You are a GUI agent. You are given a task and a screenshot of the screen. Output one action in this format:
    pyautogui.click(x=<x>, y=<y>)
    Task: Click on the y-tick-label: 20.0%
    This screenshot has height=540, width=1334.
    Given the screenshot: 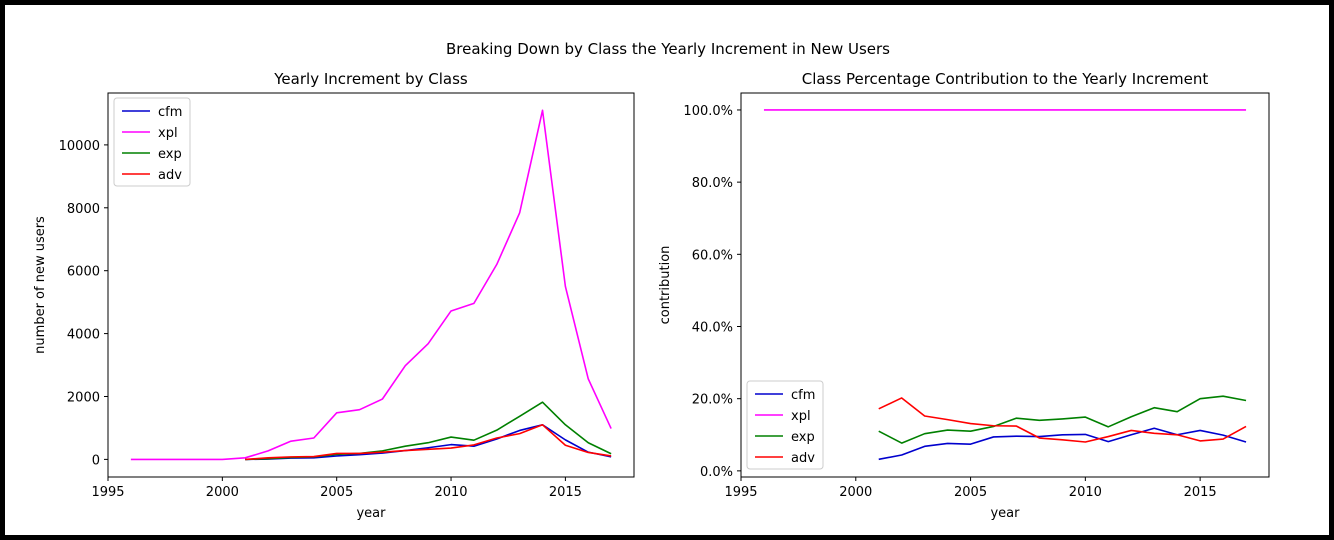 What is the action you would take?
    pyautogui.click(x=712, y=400)
    